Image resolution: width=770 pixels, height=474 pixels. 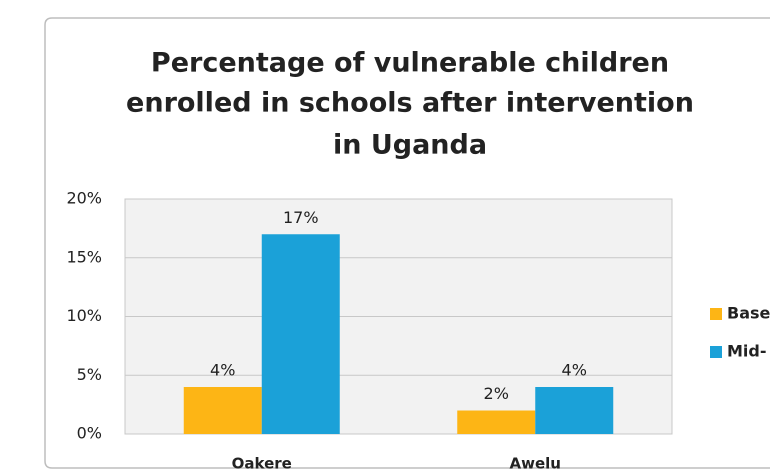 I want to click on data-label: 2%, so click(x=496, y=393).